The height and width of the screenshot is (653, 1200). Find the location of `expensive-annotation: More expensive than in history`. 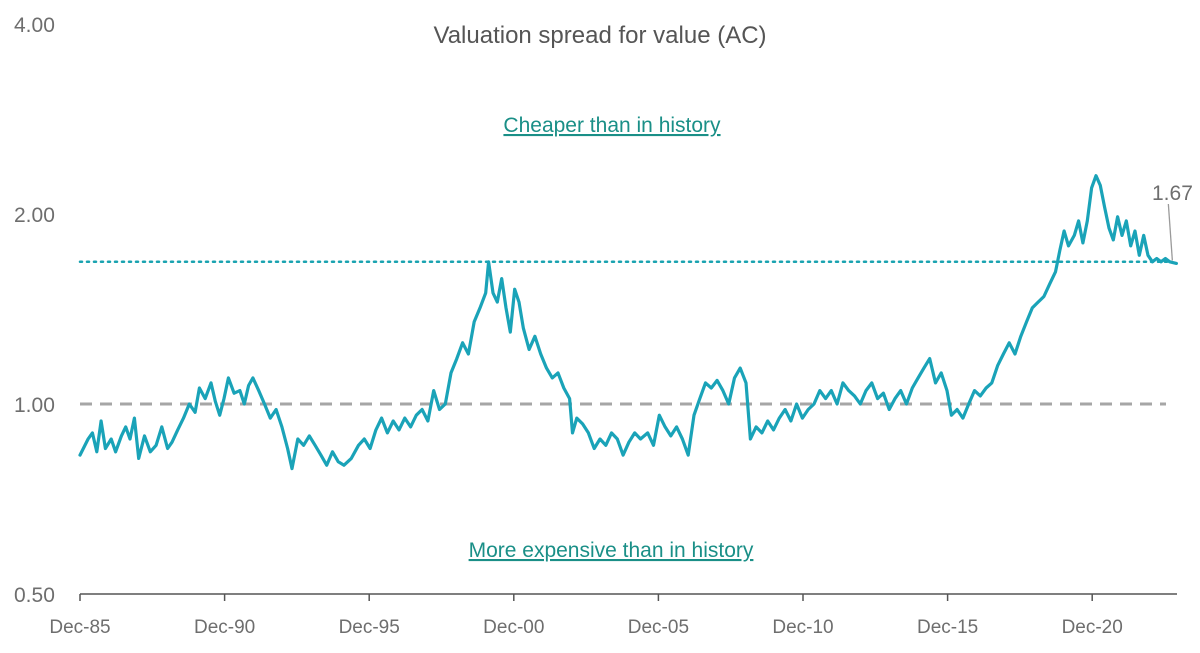

expensive-annotation: More expensive than in history is located at coordinates (611, 550).